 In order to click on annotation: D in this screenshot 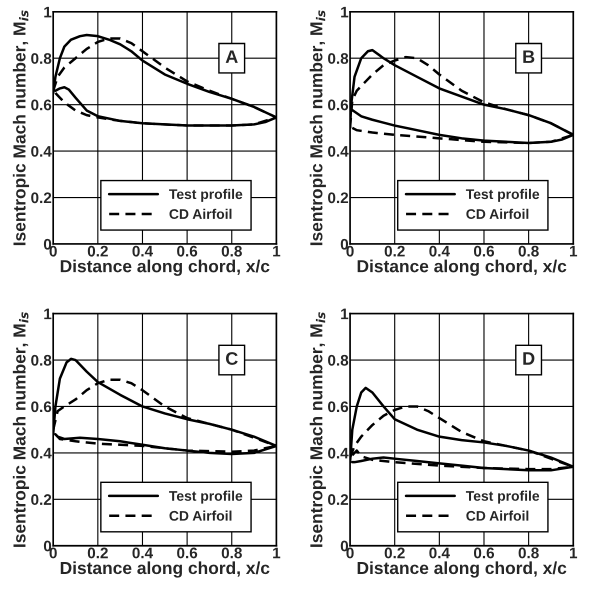, I will do `click(528, 358)`.